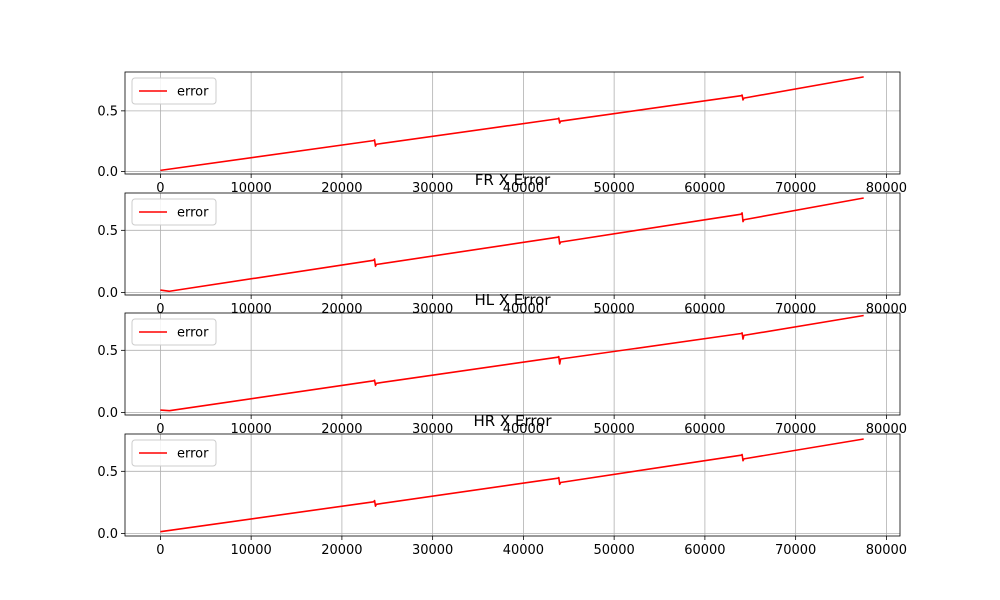 This screenshot has width=1000, height=600. What do you see at coordinates (512, 421) in the screenshot?
I see `subplot-title: HR X Error` at bounding box center [512, 421].